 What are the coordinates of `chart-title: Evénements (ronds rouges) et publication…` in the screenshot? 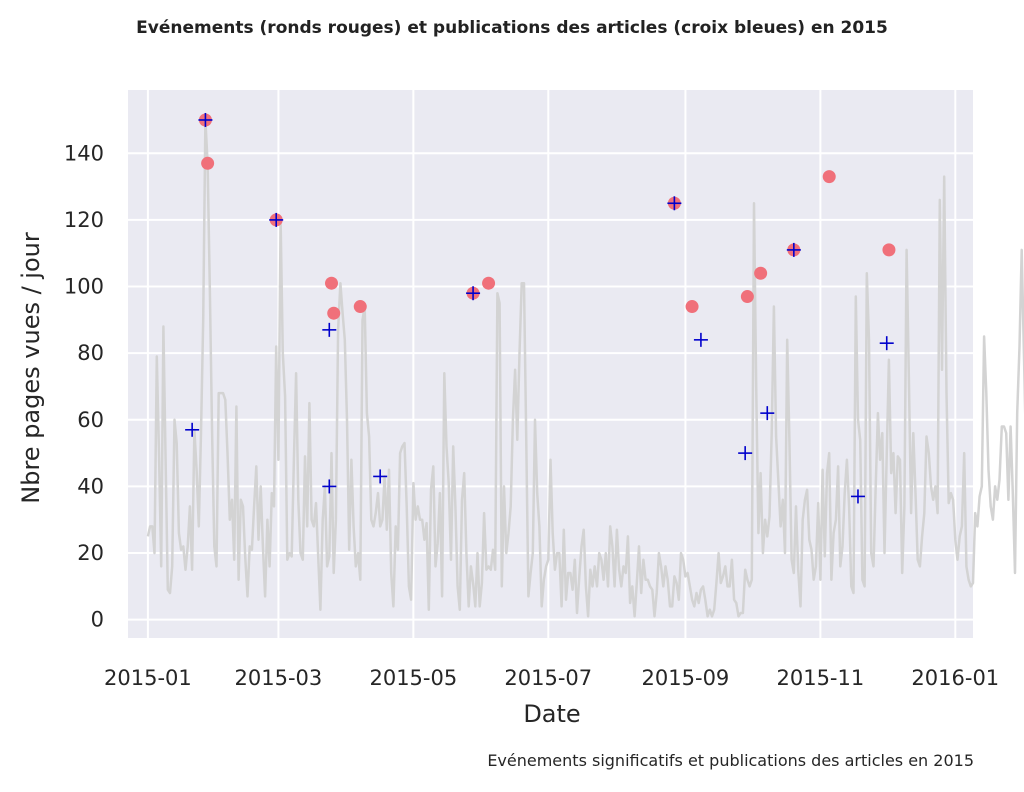 It's located at (512, 28).